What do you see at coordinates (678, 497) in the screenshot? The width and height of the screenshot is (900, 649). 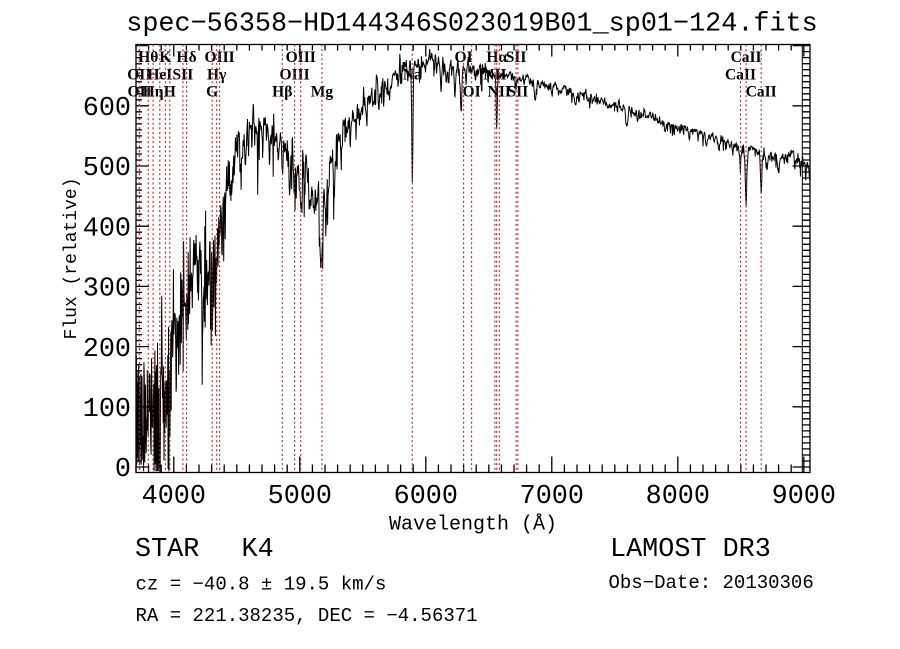 I see `svg-text: 8000` at bounding box center [678, 497].